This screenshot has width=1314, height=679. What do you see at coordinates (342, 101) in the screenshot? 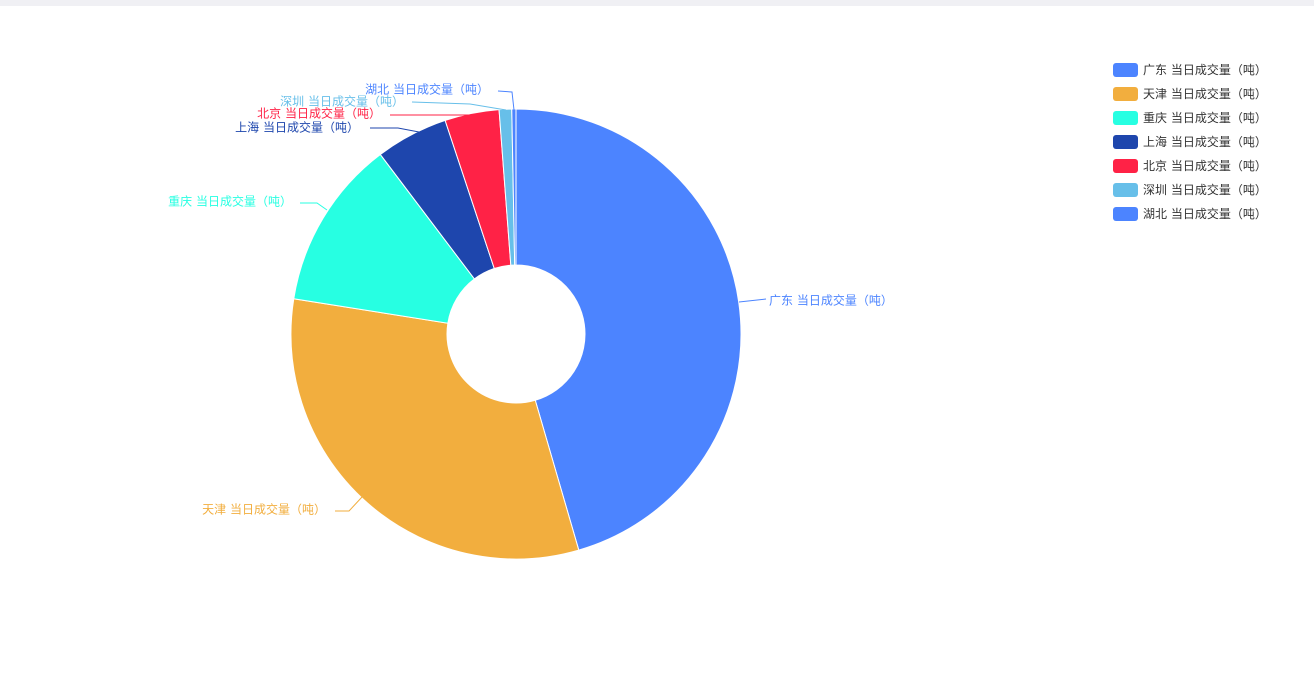
I see `slice-label: 深圳 当日成交量（吨）` at bounding box center [342, 101].